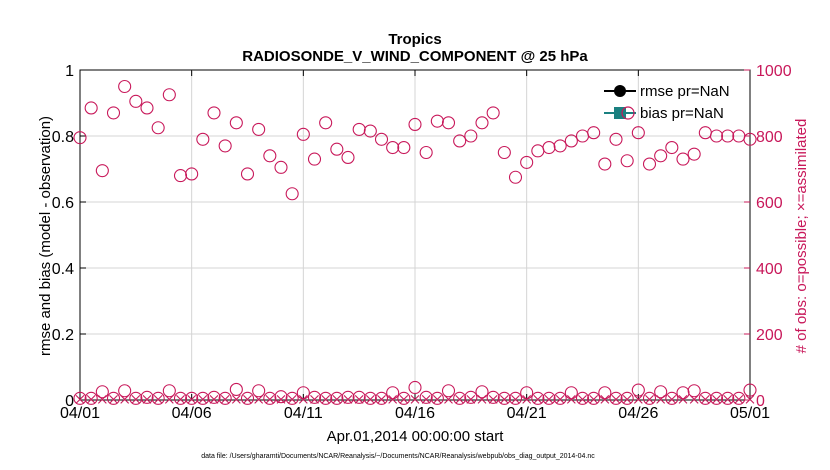 The height and width of the screenshot is (470, 830). I want to click on y-right-tick-label: 1000, so click(774, 71).